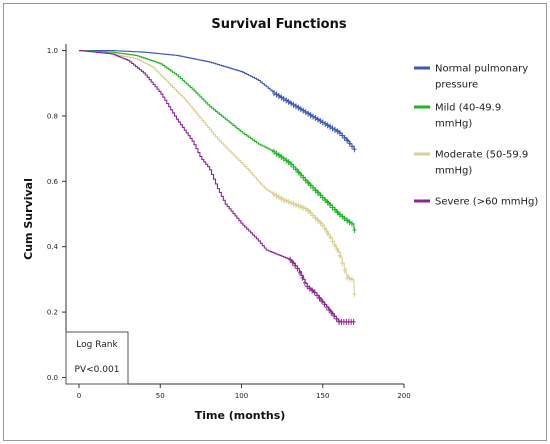  I want to click on legend-label: Normal pulmonary pressure, so click(481, 77).